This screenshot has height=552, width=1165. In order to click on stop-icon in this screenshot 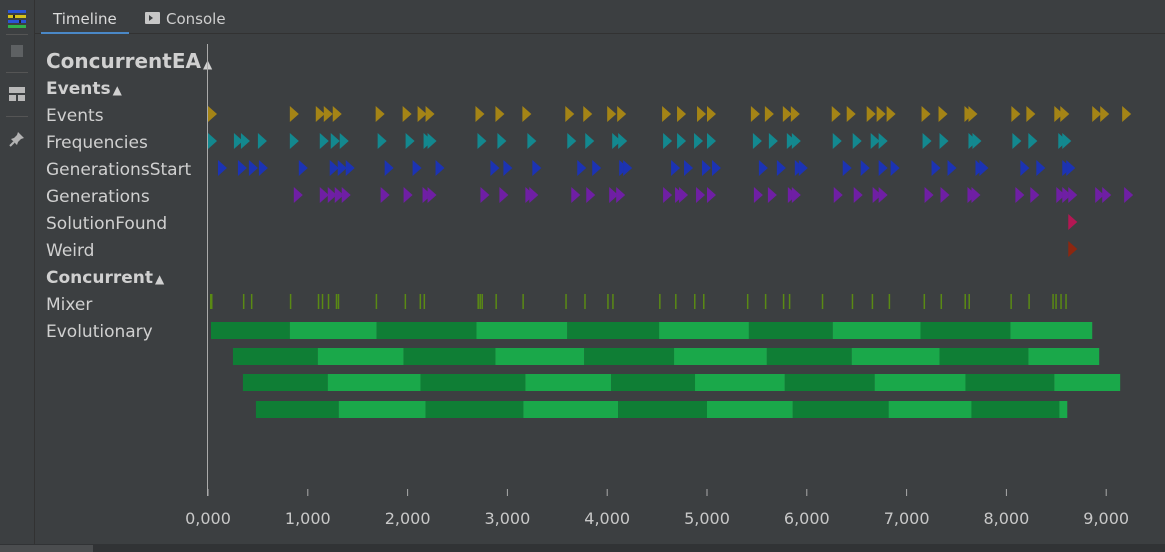, I will do `click(17, 51)`.